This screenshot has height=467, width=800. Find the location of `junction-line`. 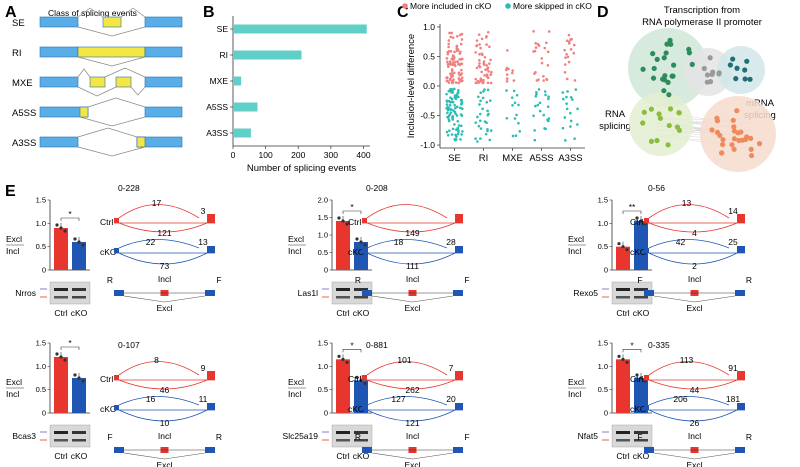

junction-line is located at coordinates (112, 121).